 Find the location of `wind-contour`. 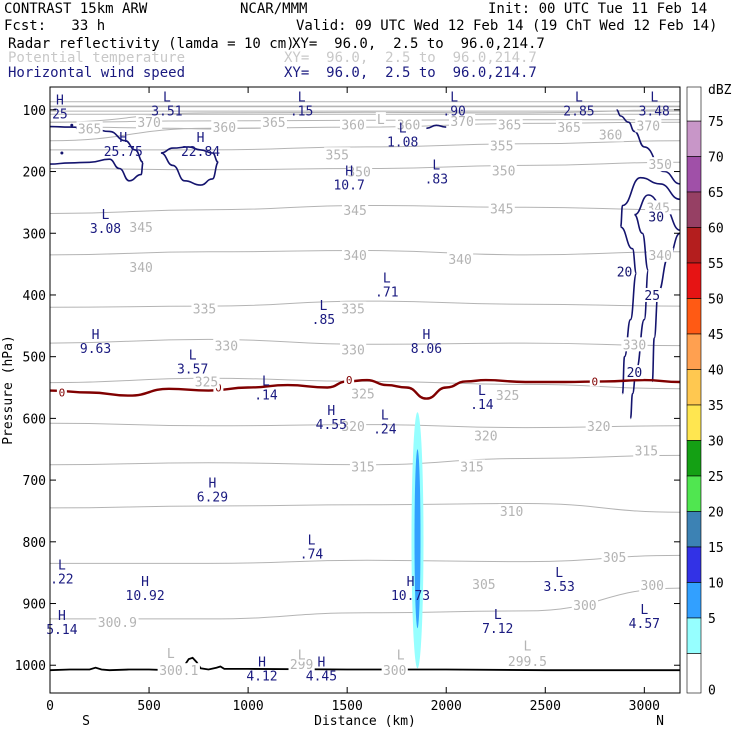

wind-contour is located at coordinates (654, 307).